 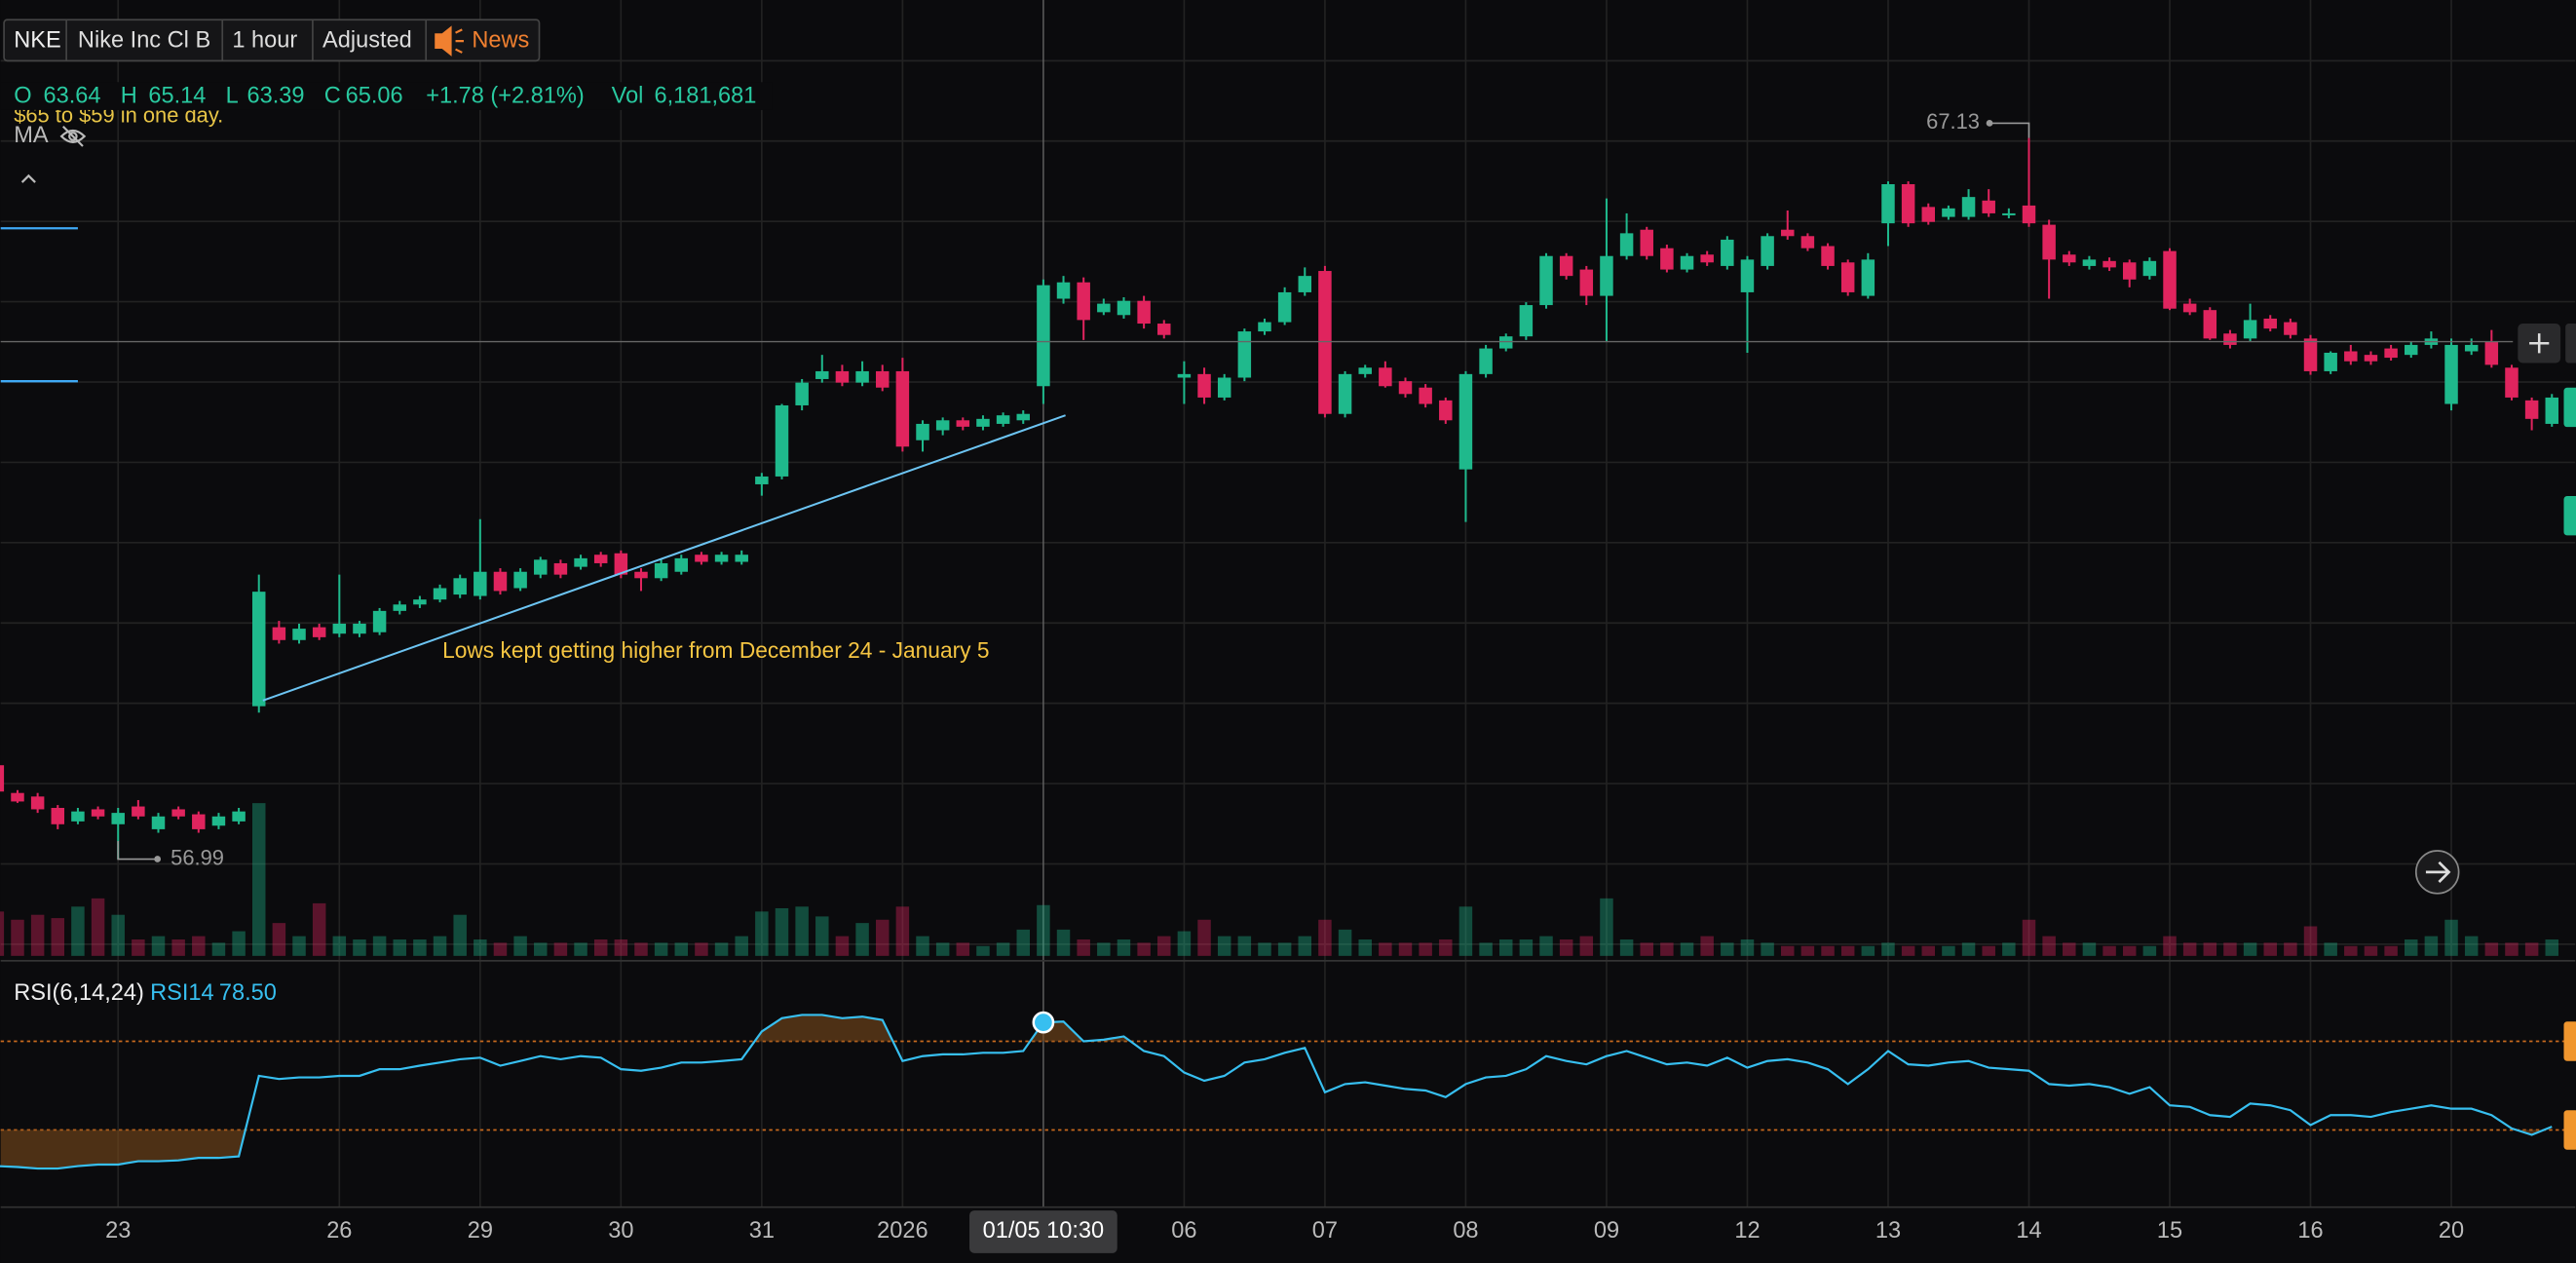 I want to click on side-tab, so click(x=2570, y=344).